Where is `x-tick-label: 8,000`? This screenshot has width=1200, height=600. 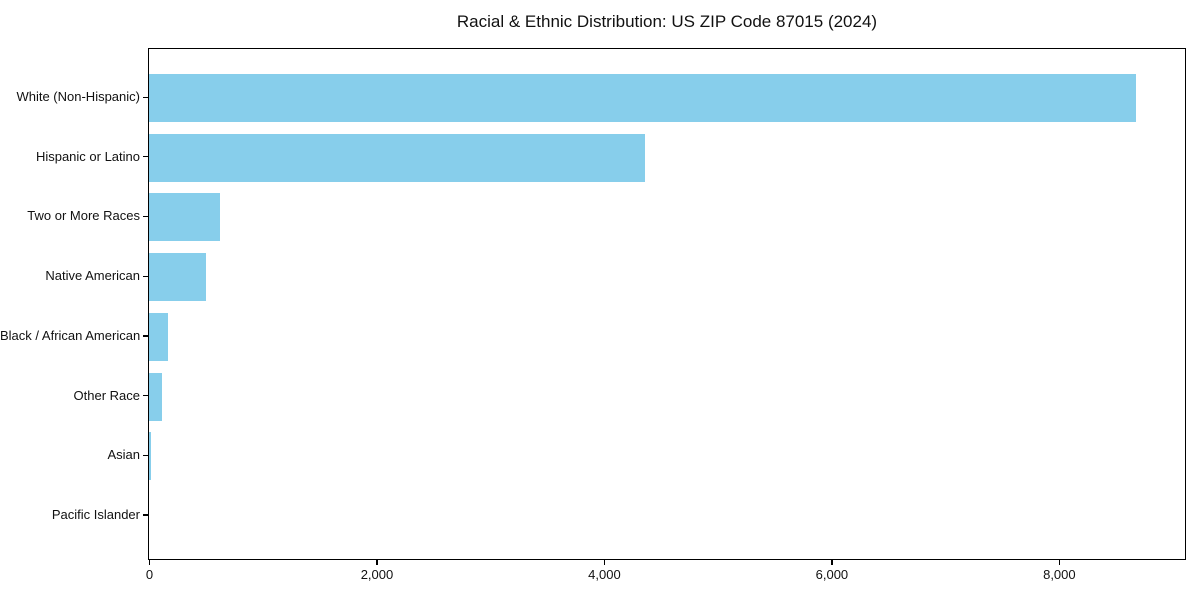
x-tick-label: 8,000 is located at coordinates (1059, 574).